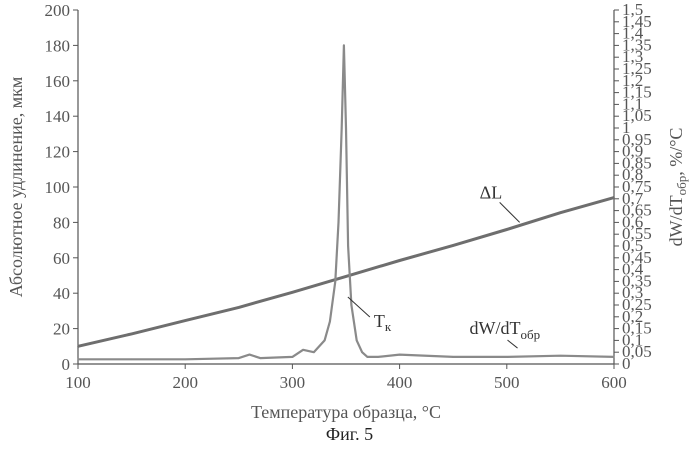  What do you see at coordinates (632, 9) in the screenshot?
I see `y-right-tick-label: 1,5` at bounding box center [632, 9].